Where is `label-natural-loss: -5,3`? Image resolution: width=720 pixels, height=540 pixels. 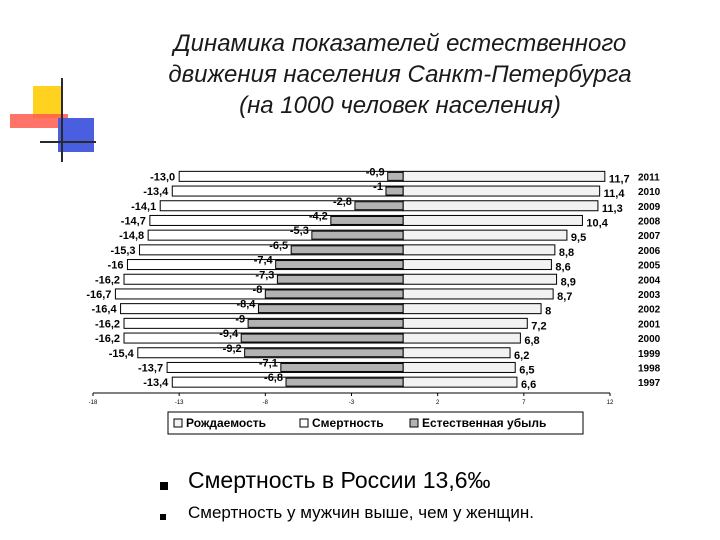
label-natural-loss: -5,3 is located at coordinates (299, 231).